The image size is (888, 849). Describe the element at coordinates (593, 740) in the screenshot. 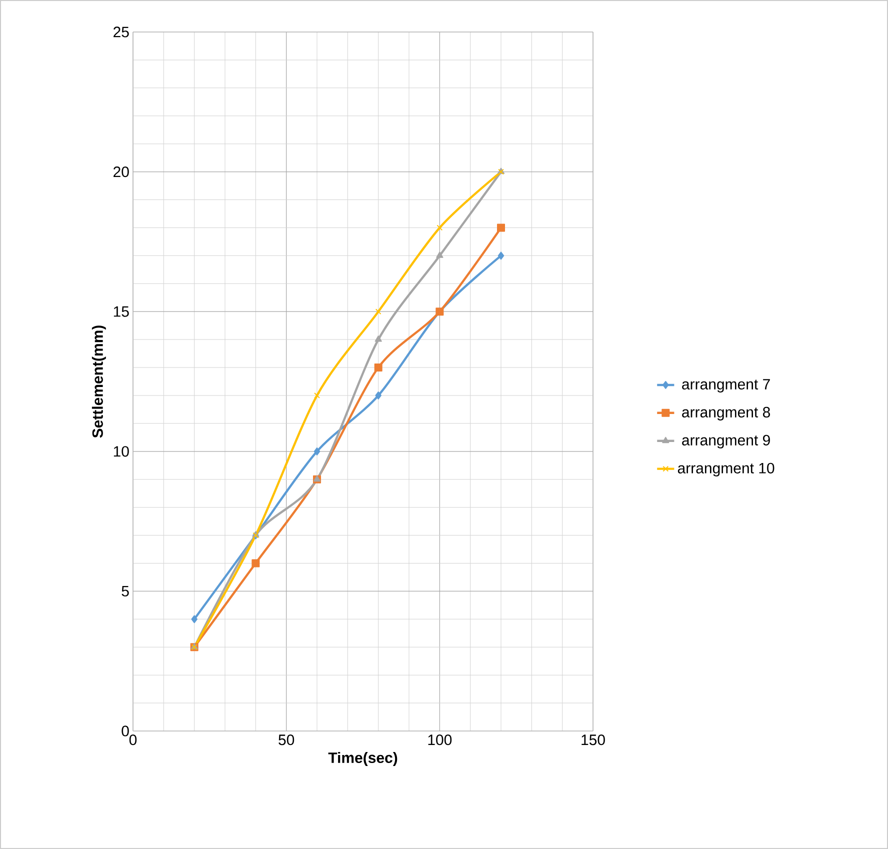

I see `x-tick-label: 150` at that location.